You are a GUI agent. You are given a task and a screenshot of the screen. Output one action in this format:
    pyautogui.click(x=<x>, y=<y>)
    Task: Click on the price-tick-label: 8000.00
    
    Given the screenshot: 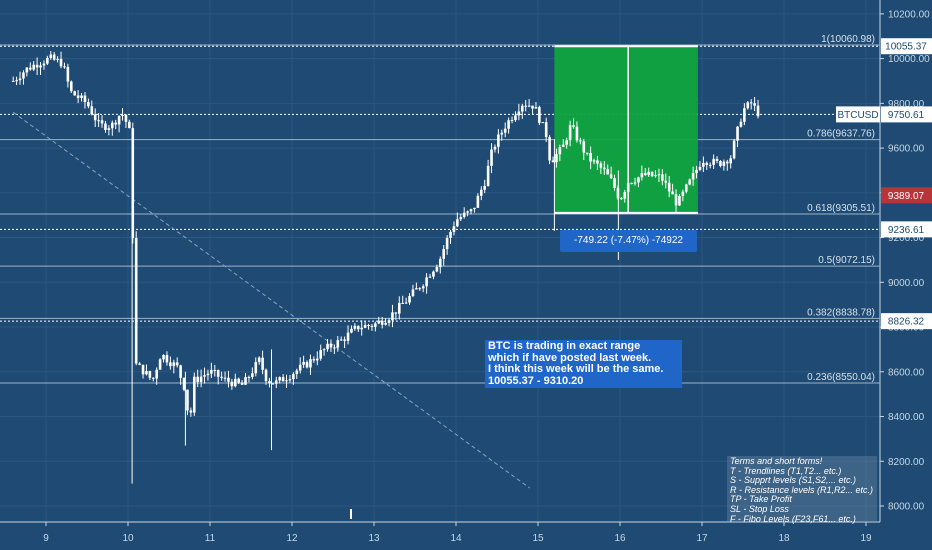 What is the action you would take?
    pyautogui.click(x=906, y=507)
    